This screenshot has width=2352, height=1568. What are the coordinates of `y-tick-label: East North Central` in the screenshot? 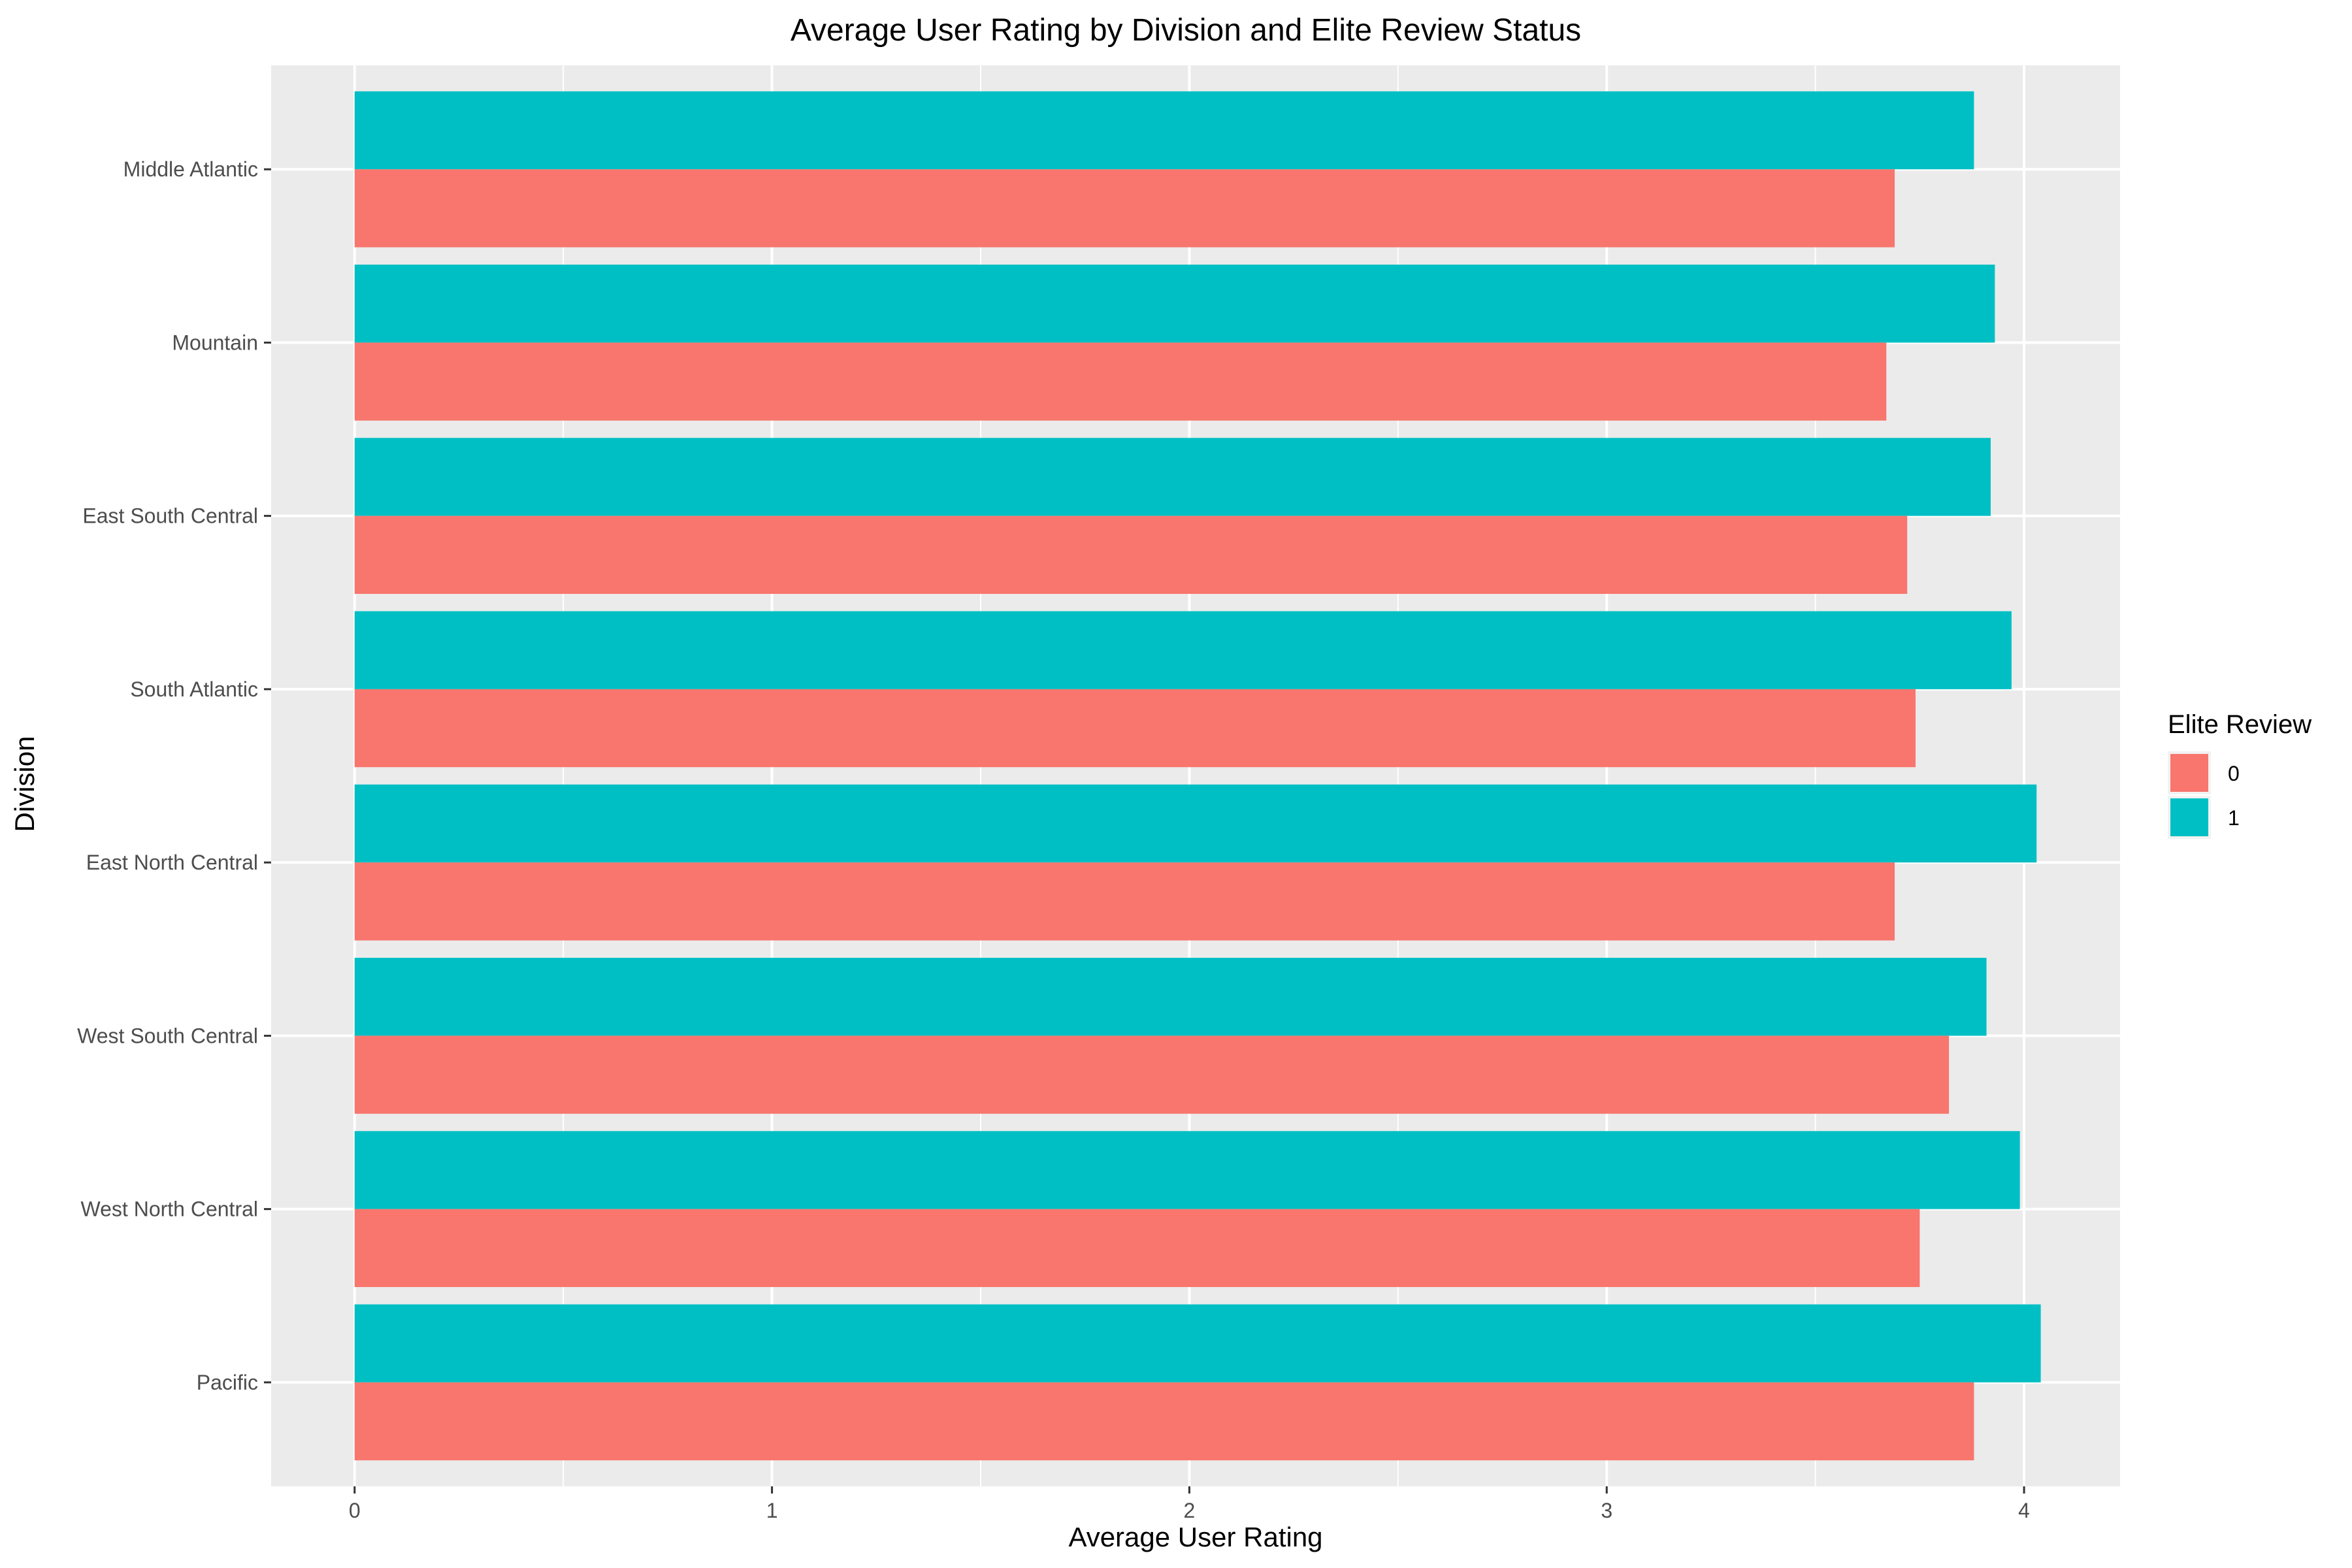 It's located at (172, 862).